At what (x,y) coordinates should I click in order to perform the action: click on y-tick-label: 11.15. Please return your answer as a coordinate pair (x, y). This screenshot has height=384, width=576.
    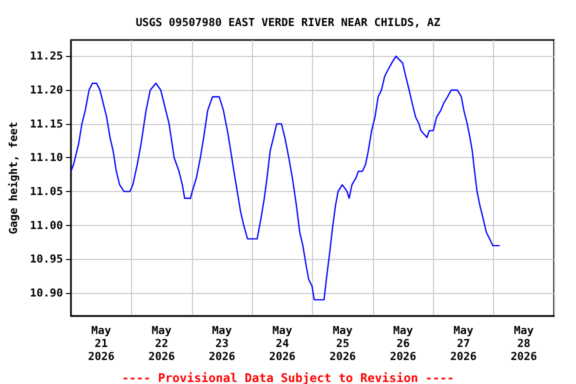
    Looking at the image, I should click on (47, 123).